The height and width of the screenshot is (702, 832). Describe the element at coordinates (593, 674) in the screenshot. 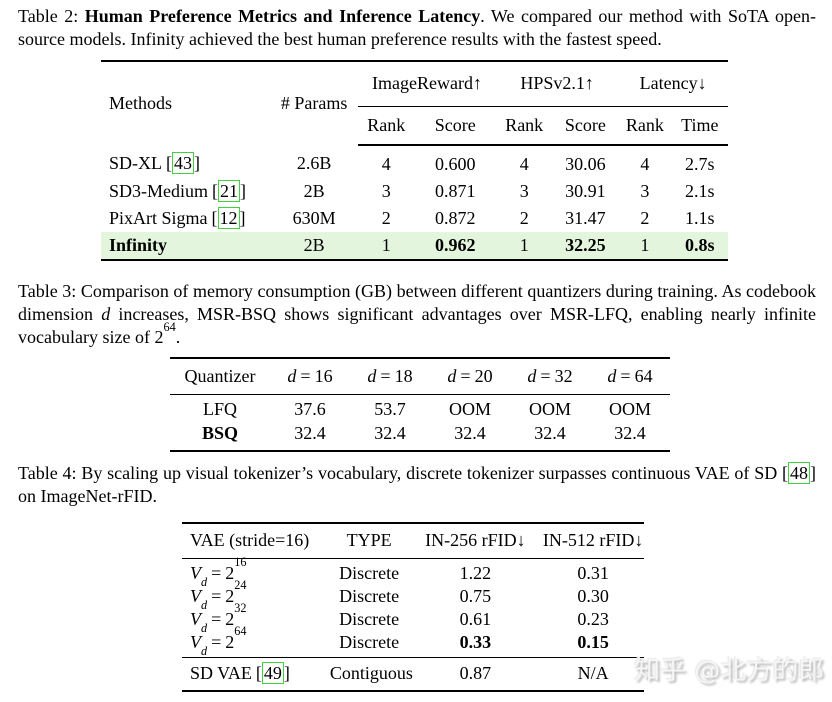

I see `cell-in512: N/A` at that location.